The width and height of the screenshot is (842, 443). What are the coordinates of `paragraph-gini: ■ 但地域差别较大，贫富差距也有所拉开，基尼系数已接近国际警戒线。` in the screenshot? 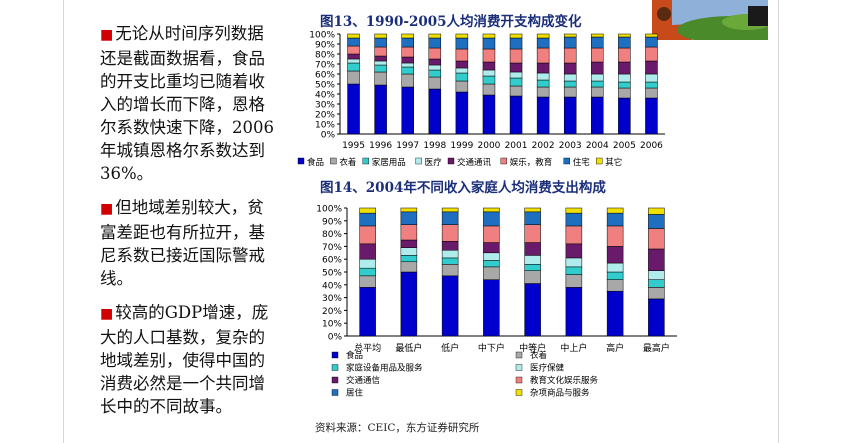 It's located at (190, 243).